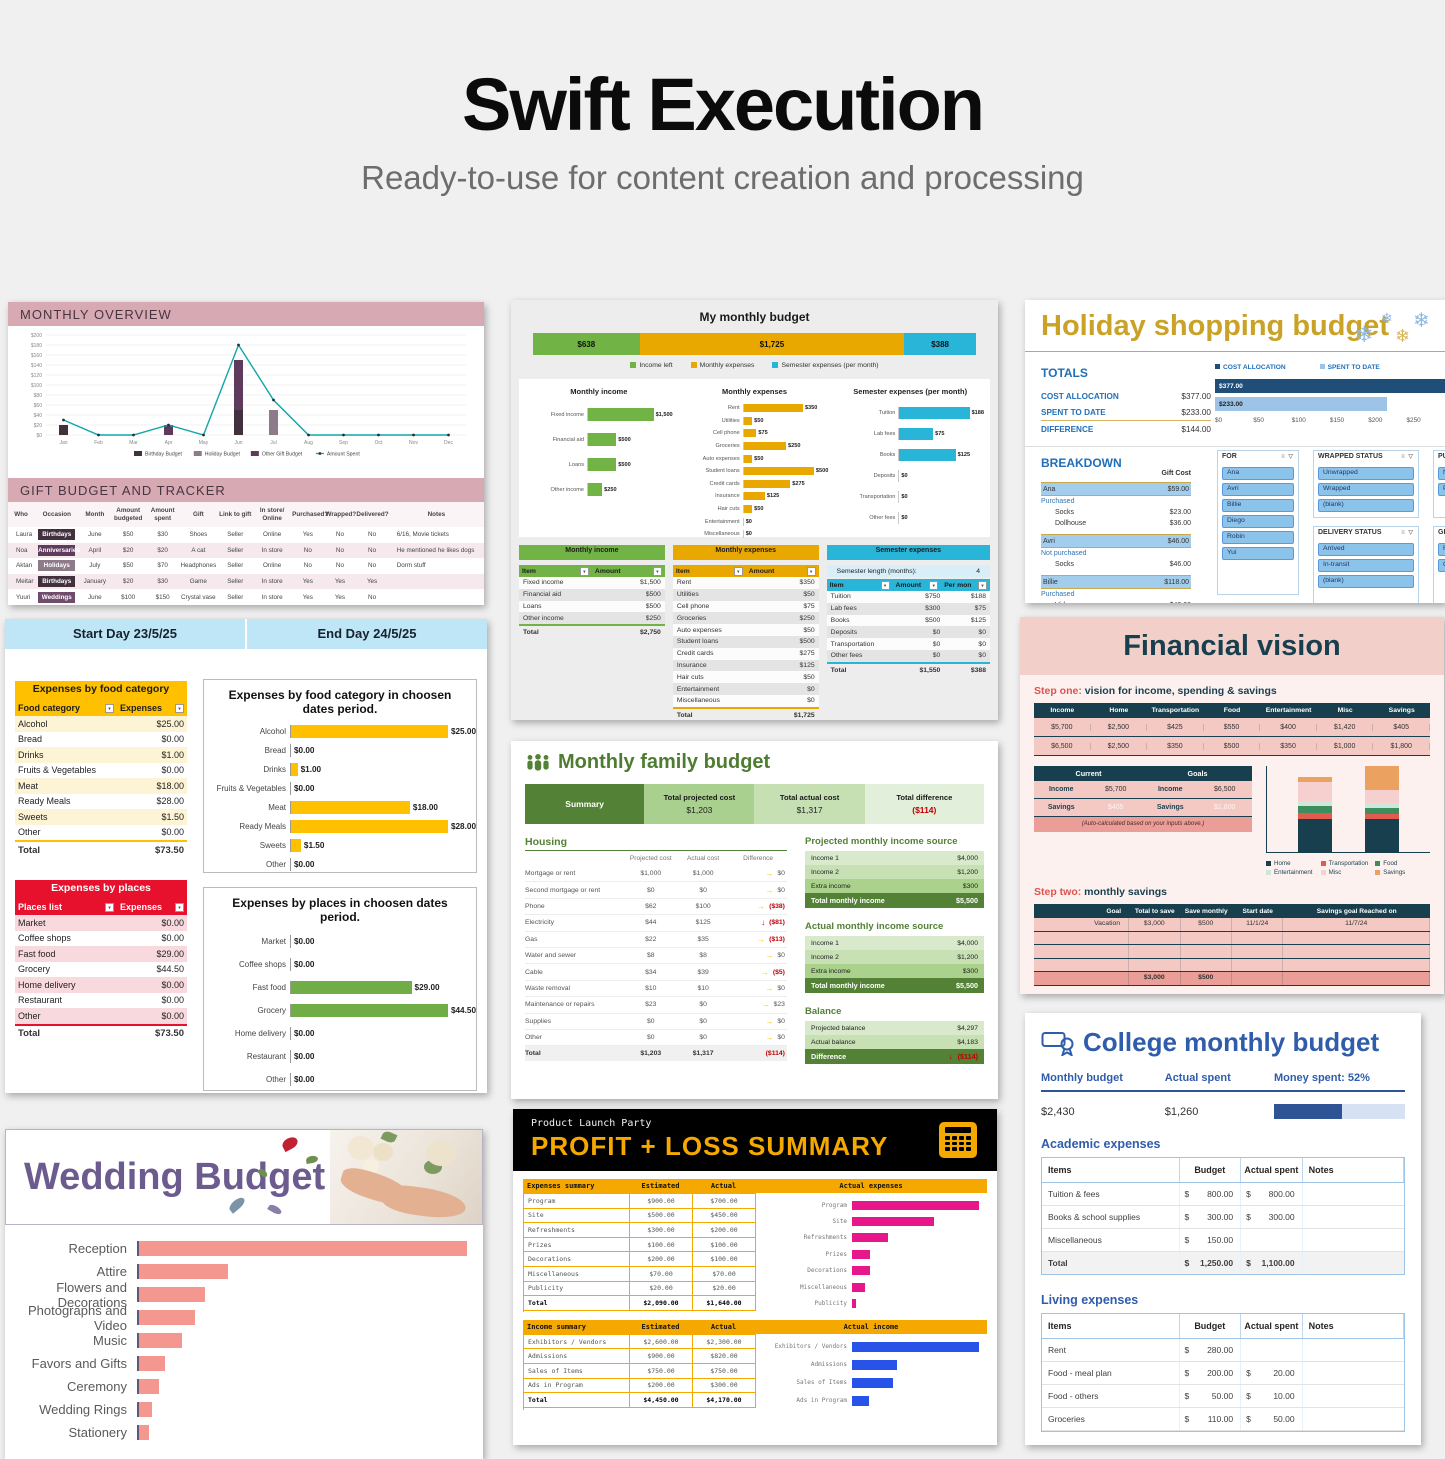  What do you see at coordinates (1062, 710) in the screenshot?
I see `column-header: Income` at bounding box center [1062, 710].